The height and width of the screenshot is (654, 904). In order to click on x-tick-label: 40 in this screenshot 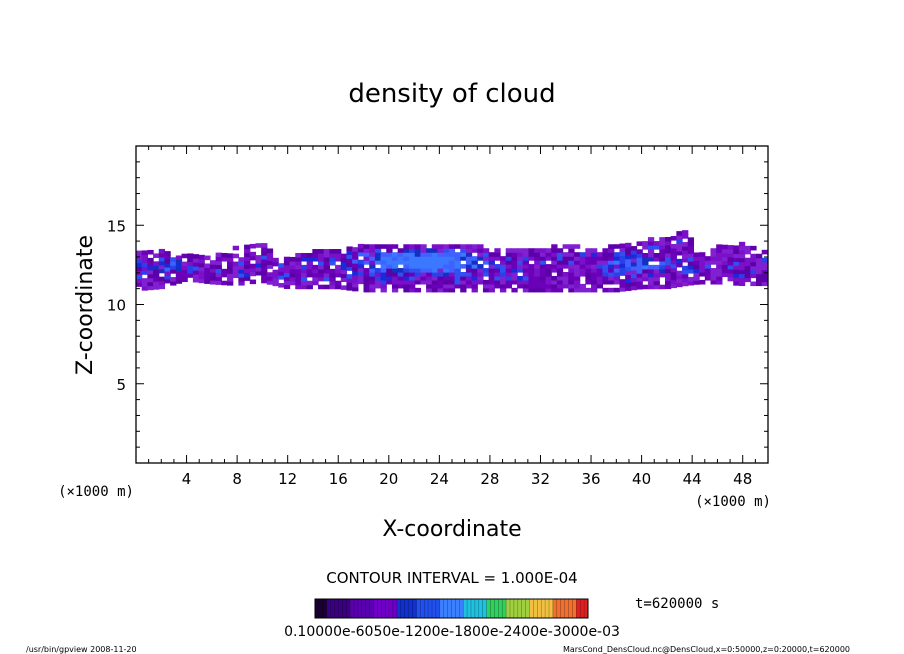, I will do `click(641, 479)`.